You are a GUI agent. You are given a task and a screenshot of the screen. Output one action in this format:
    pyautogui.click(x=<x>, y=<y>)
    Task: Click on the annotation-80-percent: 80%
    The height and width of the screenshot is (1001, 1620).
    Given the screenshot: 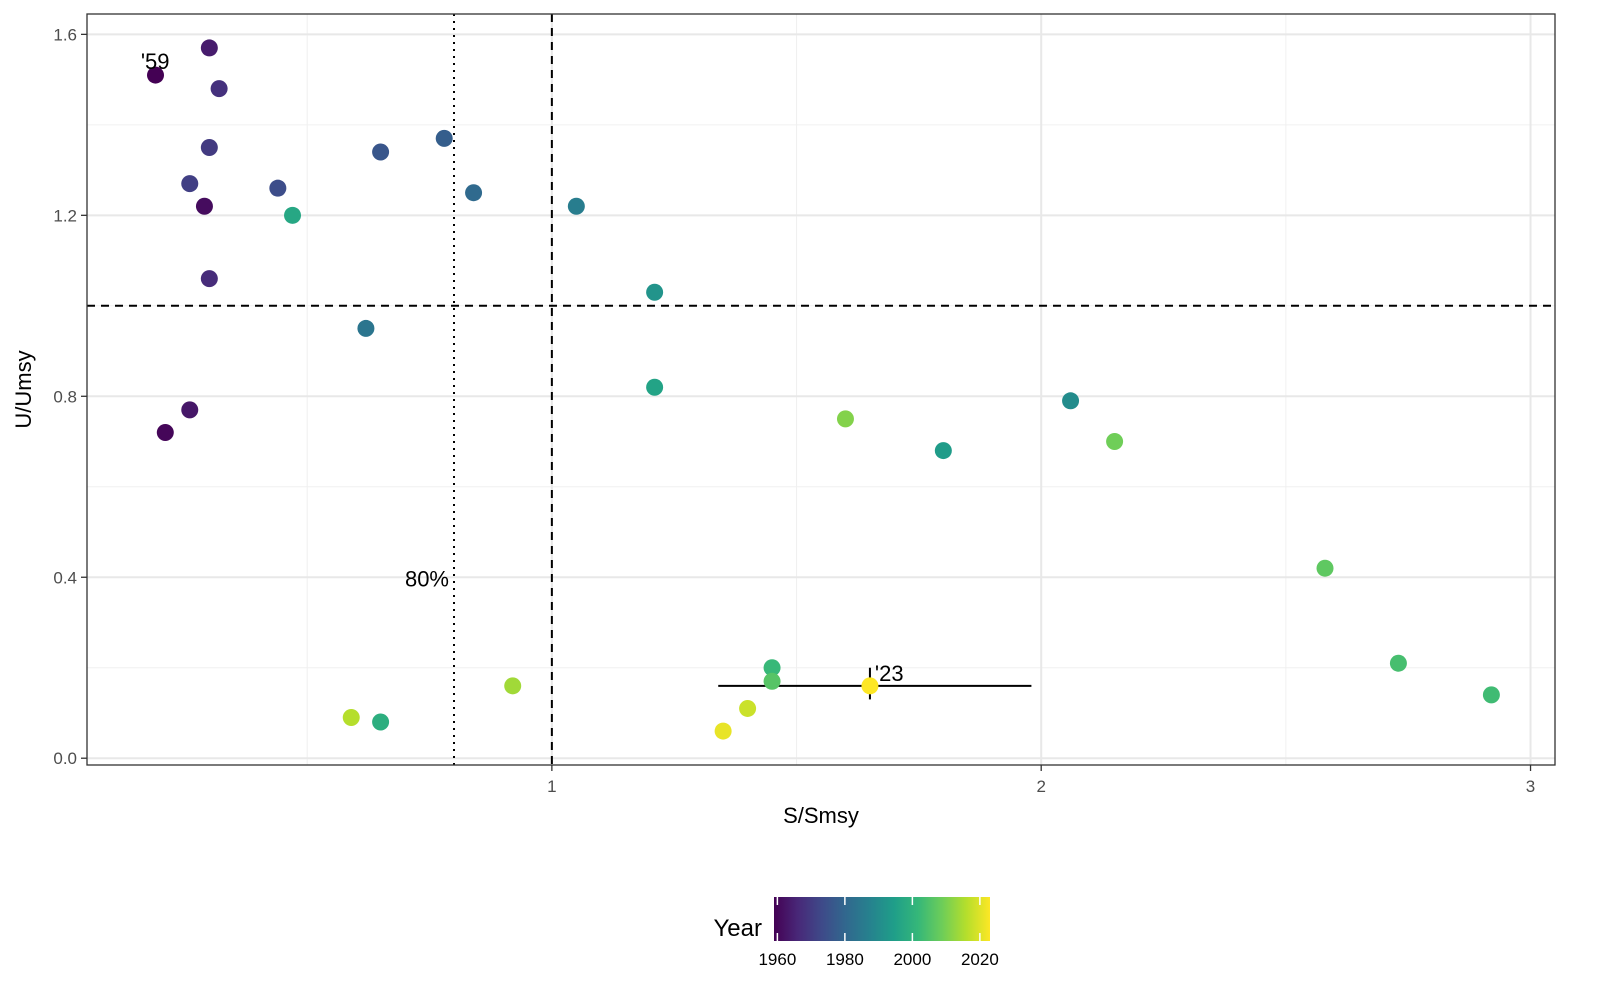 What is the action you would take?
    pyautogui.click(x=427, y=578)
    